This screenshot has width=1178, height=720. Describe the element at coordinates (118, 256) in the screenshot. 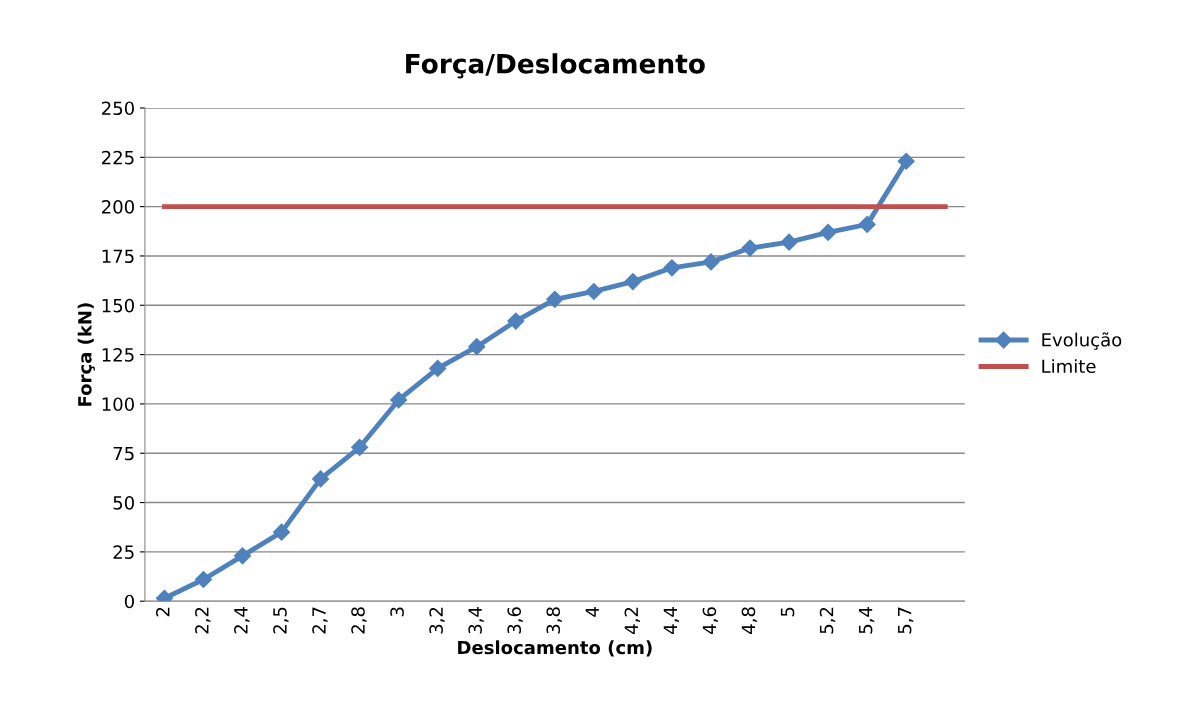

I see `y-tick-label: 175` at that location.